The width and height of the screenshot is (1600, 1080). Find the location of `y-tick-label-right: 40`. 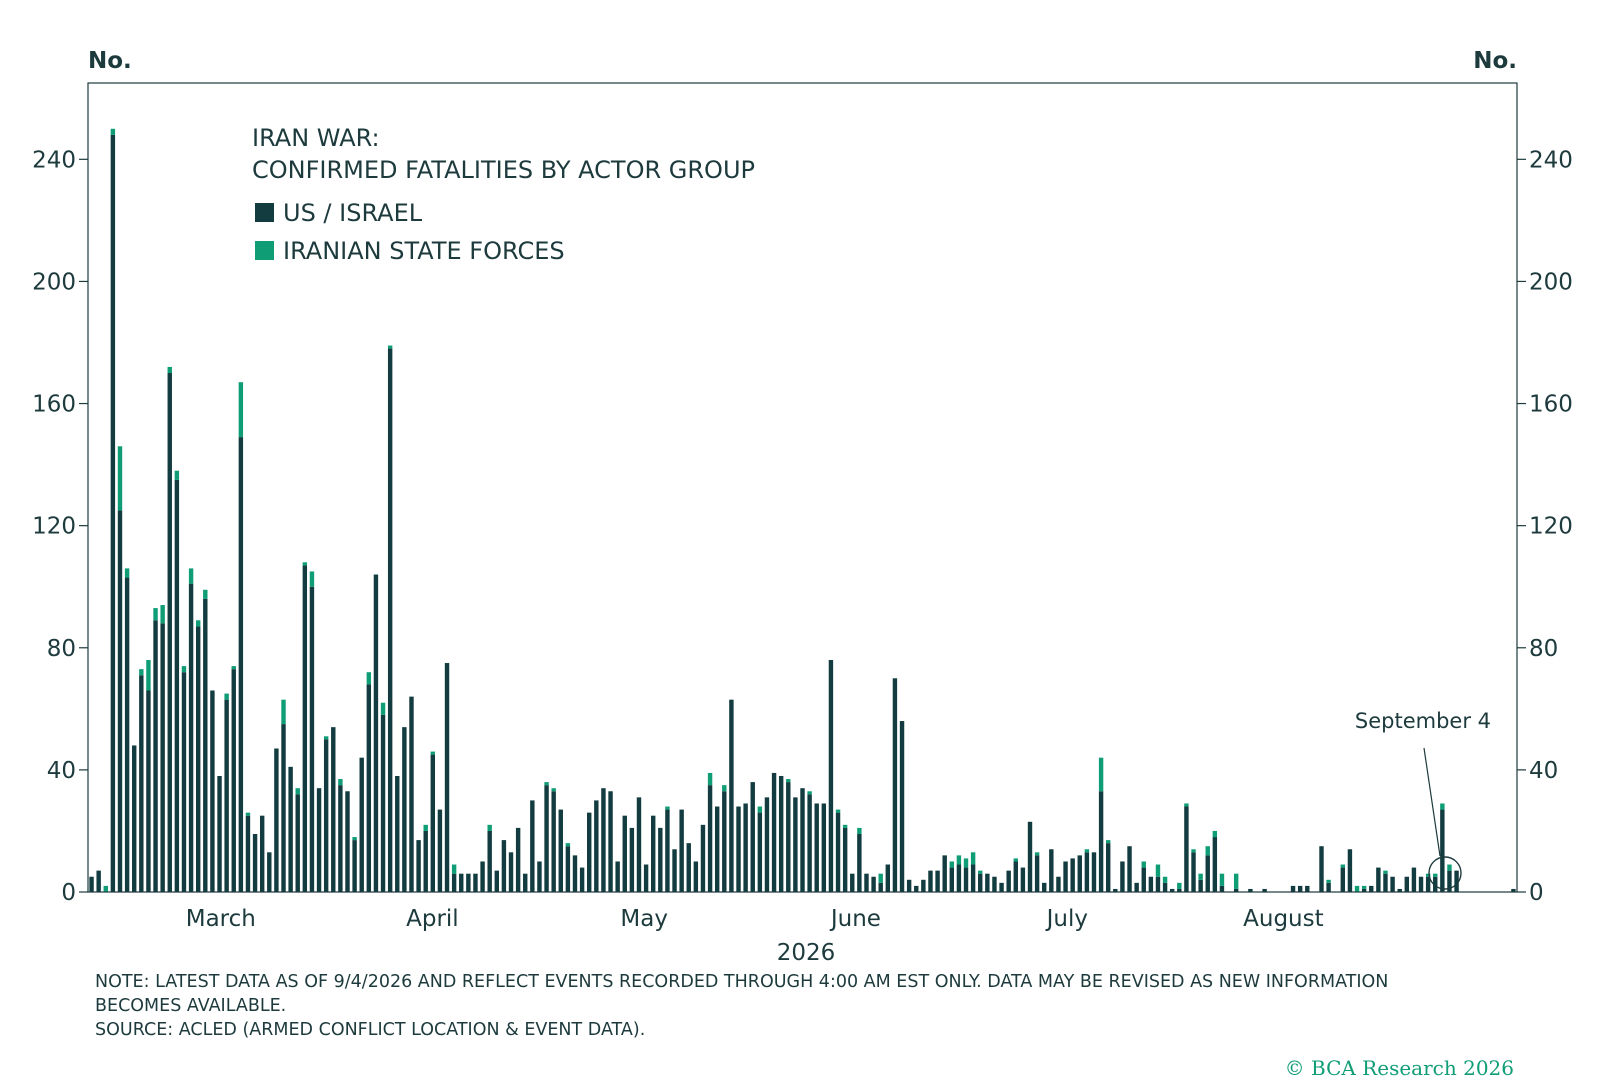

y-tick-label-right: 40 is located at coordinates (1543, 771).